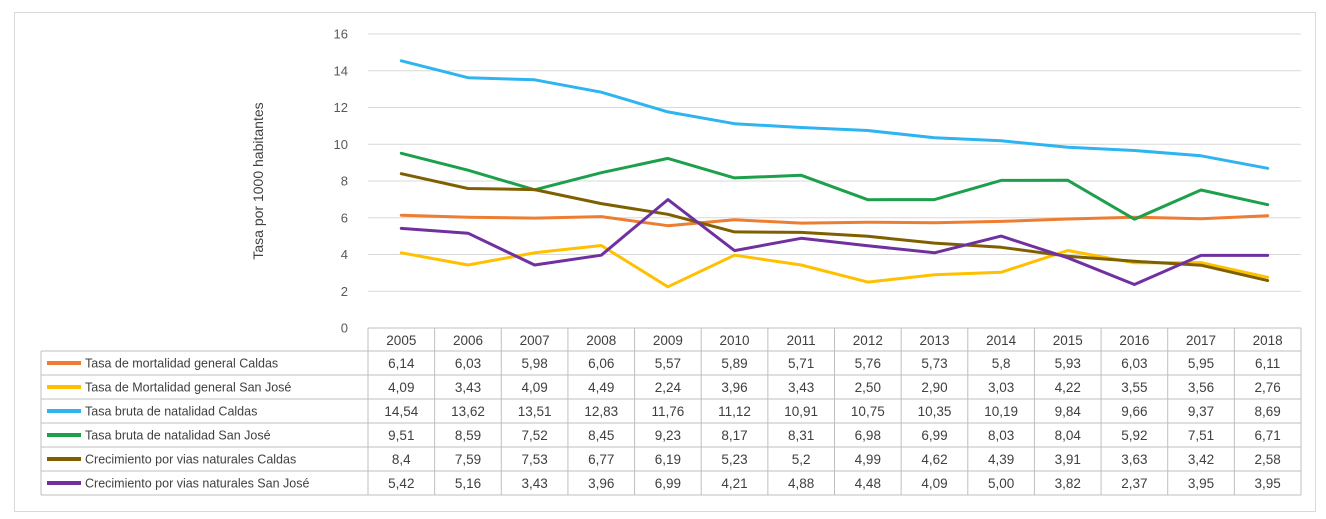  I want to click on data-label: 10,35, so click(935, 411).